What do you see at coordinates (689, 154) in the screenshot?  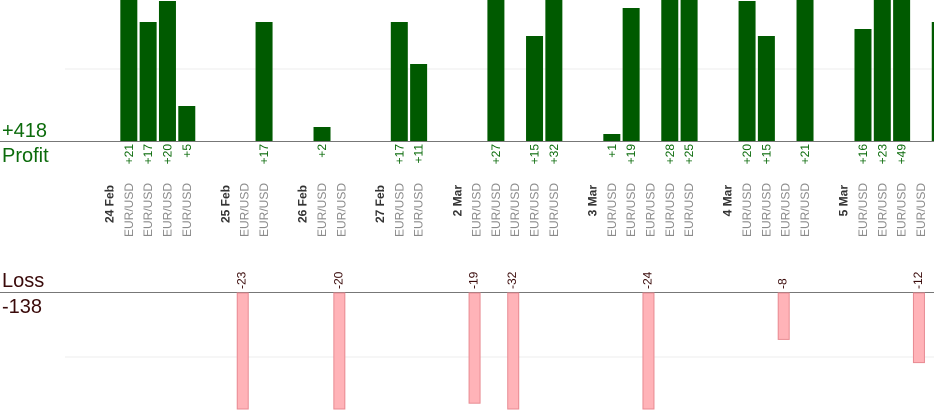 I see `profit-value-label: +25` at bounding box center [689, 154].